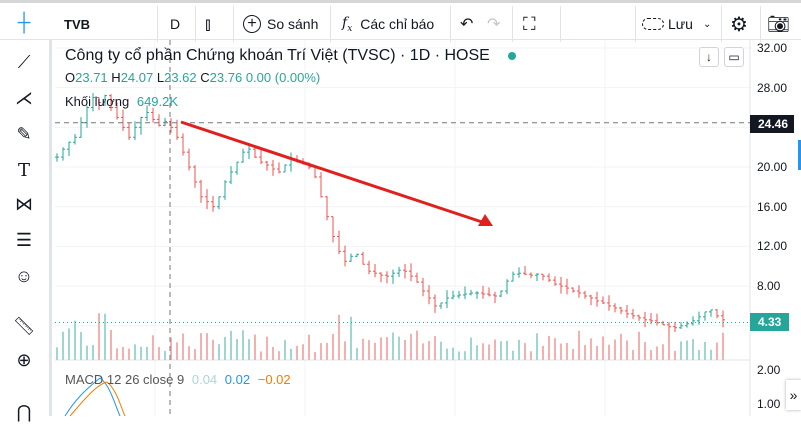  I want to click on fx-icon: fx, so click(347, 24).